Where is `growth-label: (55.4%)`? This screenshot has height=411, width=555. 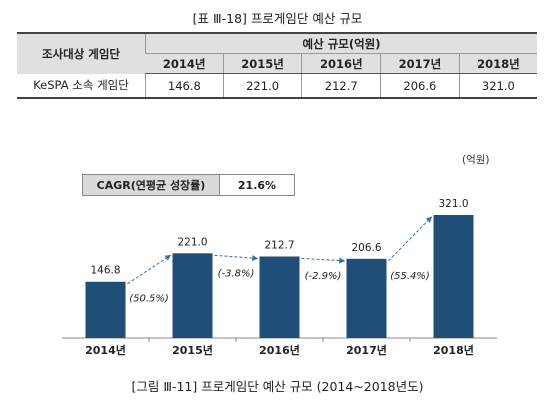 growth-label: (55.4%) is located at coordinates (410, 276).